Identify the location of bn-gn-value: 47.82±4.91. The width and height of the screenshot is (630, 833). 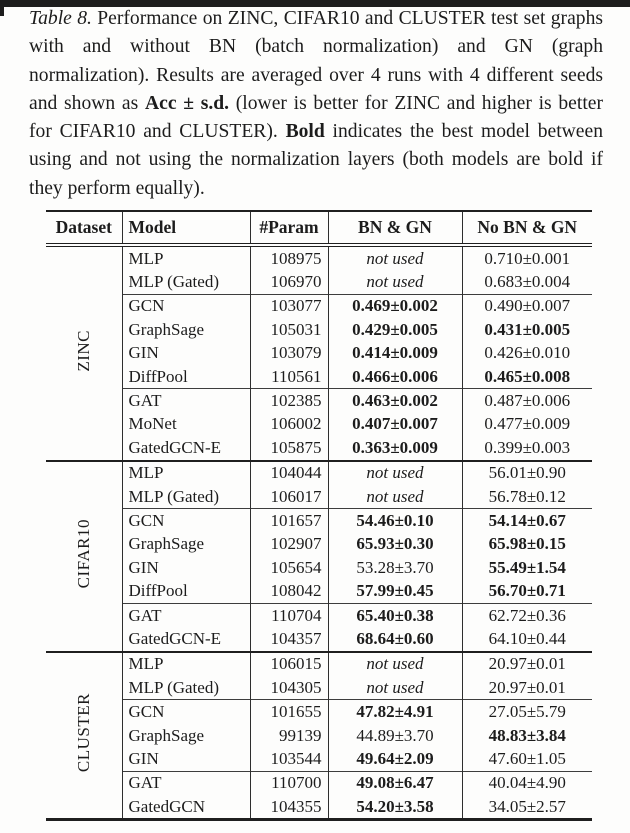
(394, 711).